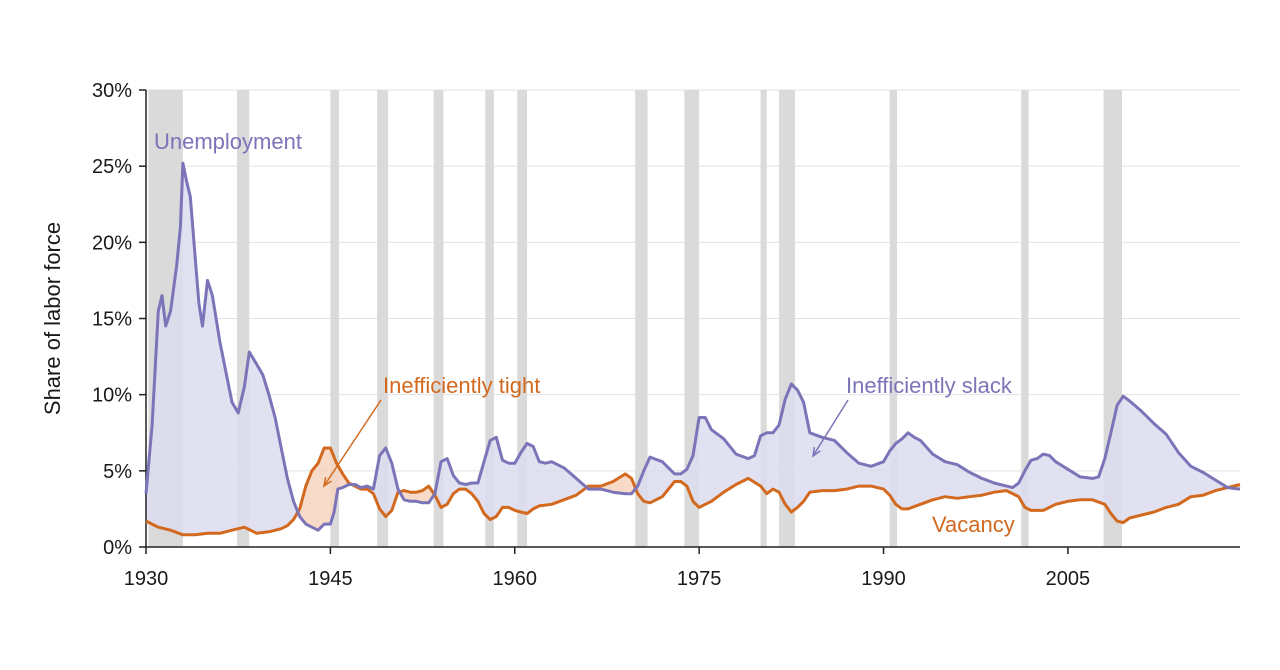  What do you see at coordinates (52, 318) in the screenshot?
I see `y-axis-title: Share of labor force` at bounding box center [52, 318].